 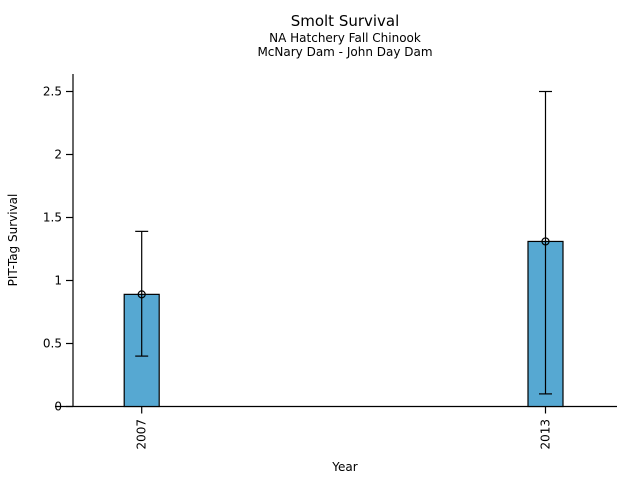 I want to click on y-tick-label: 0, so click(x=58, y=407).